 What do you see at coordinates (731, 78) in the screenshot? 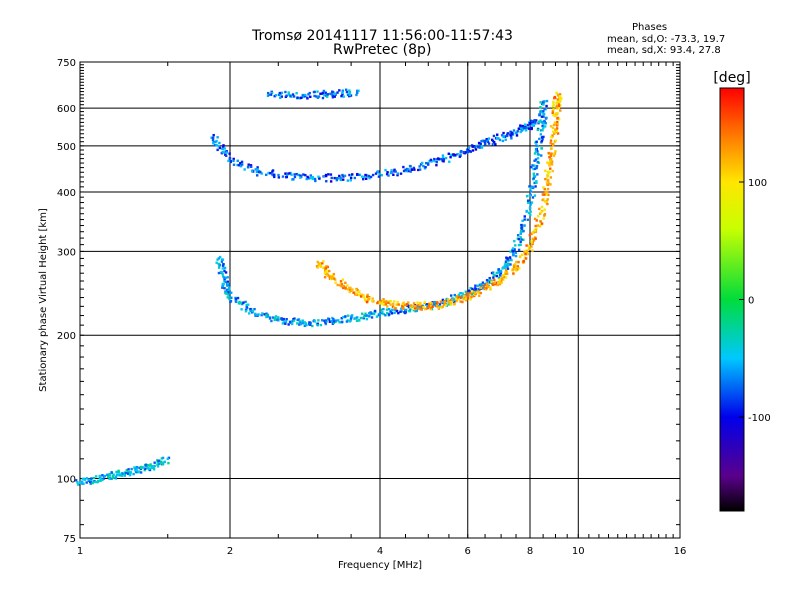
I see `colorbar-label: [deg]` at bounding box center [731, 78].